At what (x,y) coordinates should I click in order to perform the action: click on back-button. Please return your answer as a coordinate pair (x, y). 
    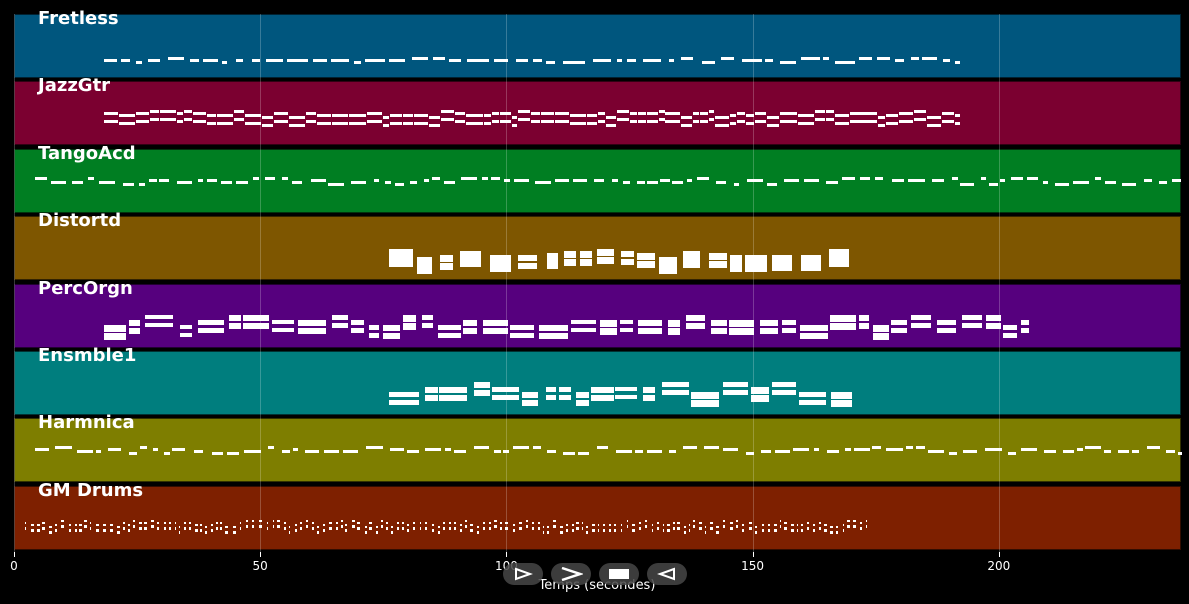
    Looking at the image, I should click on (667, 574).